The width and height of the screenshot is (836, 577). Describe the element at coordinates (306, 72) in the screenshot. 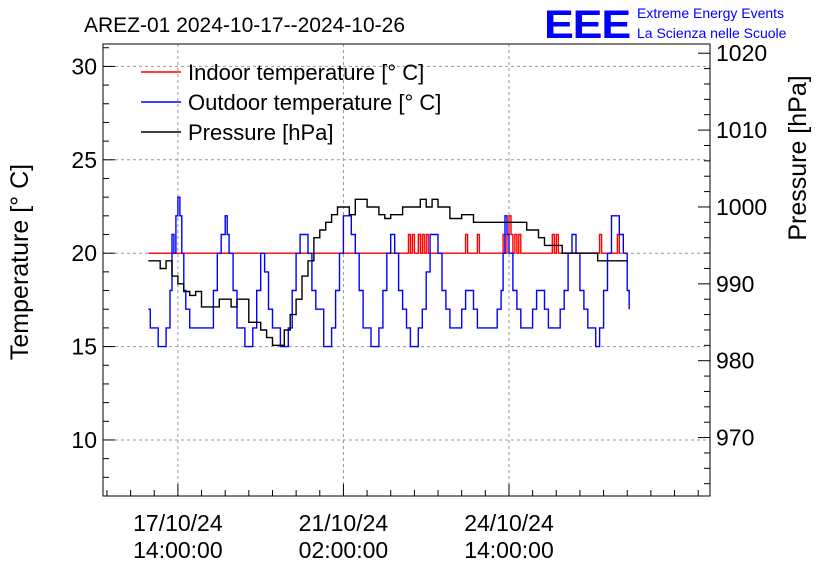

I see `legend-label: Indoor temperature [° C]` at that location.